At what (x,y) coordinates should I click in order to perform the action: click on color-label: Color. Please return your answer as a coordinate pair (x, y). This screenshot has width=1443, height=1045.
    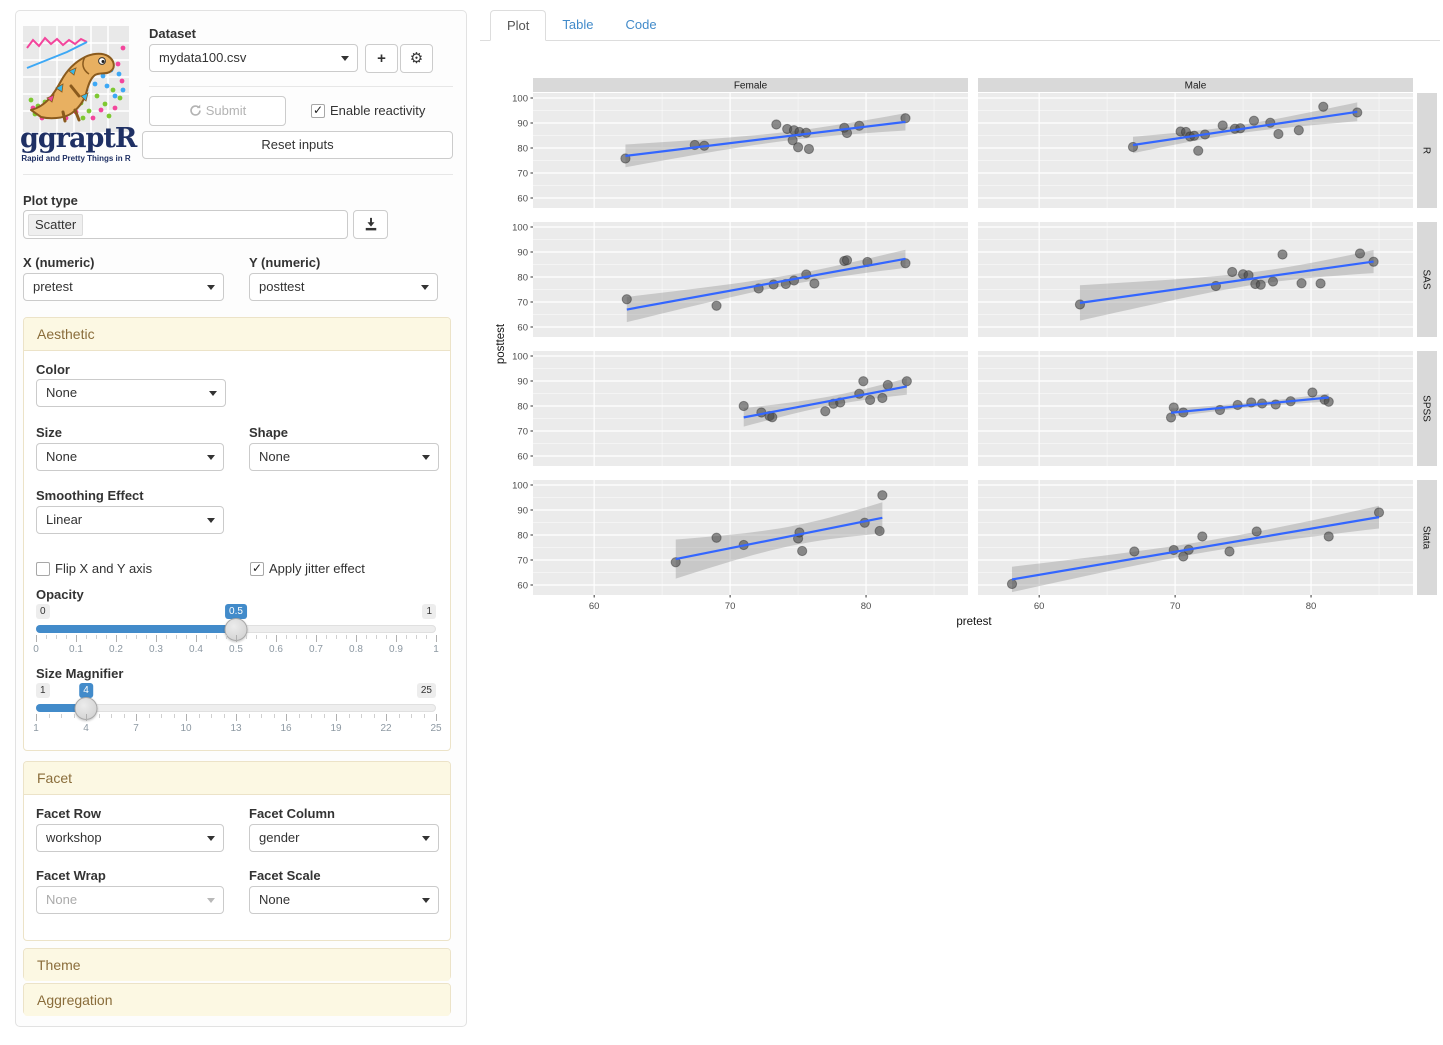
    Looking at the image, I should click on (53, 369).